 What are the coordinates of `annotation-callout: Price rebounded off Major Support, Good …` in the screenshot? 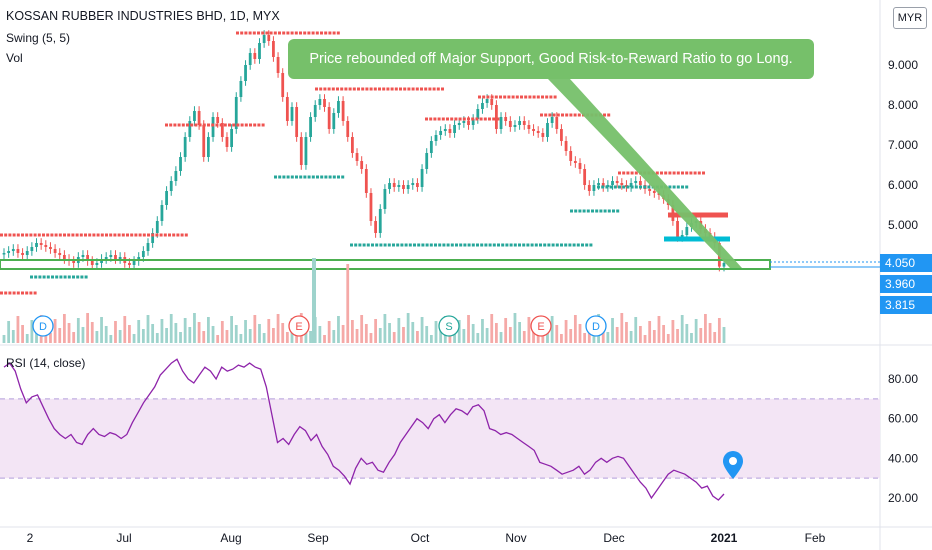 It's located at (551, 59).